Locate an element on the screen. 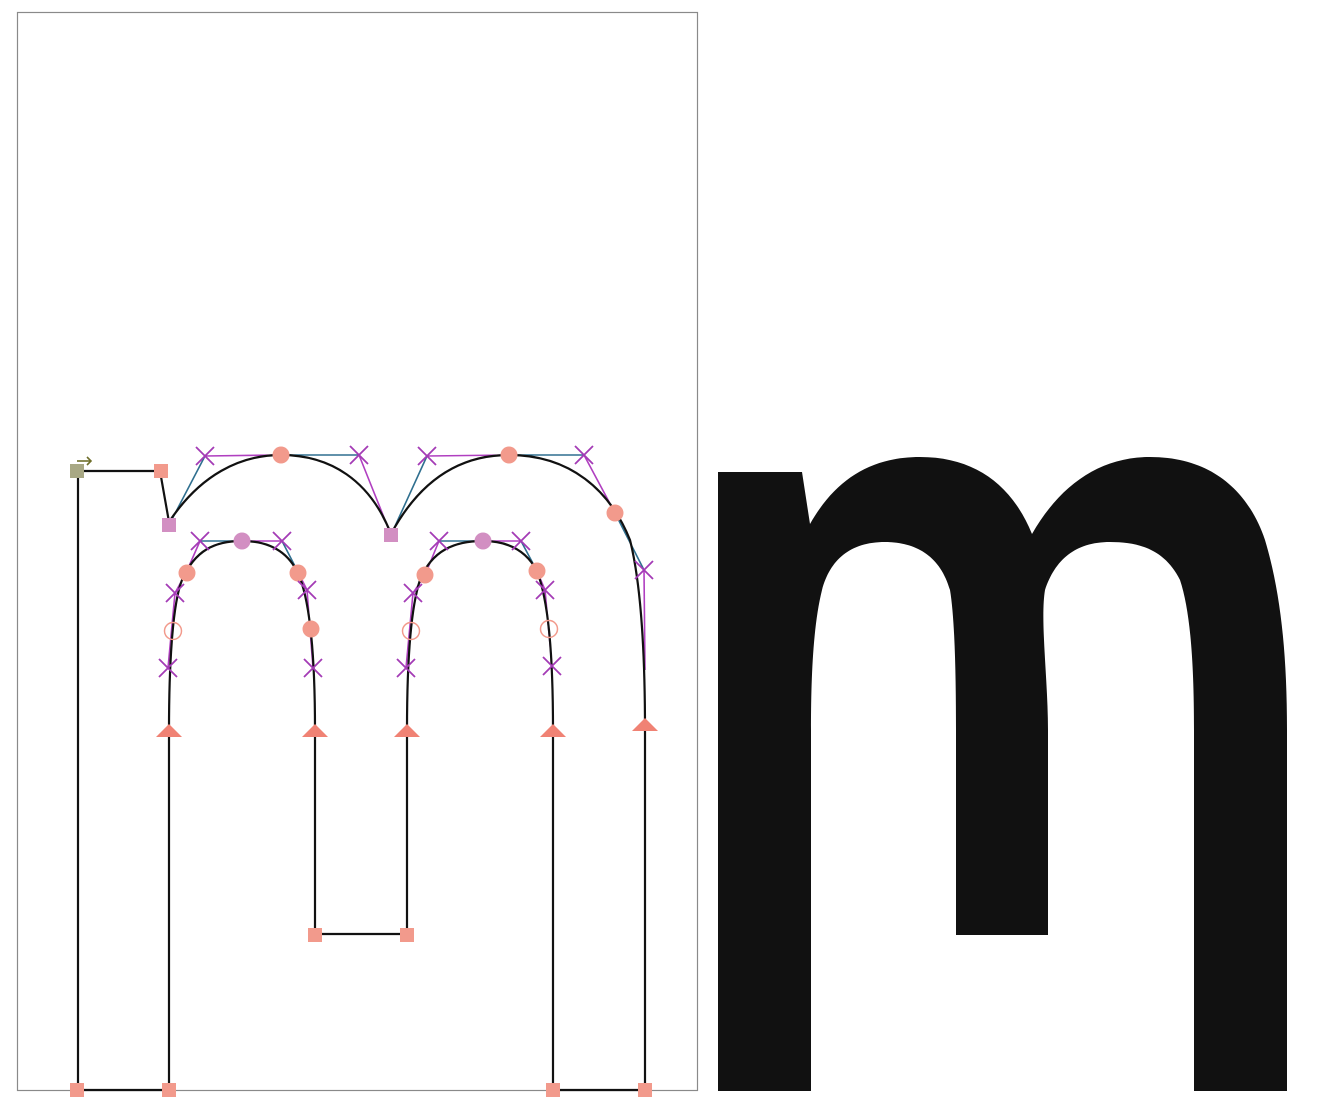  start-point is located at coordinates (81, 467).